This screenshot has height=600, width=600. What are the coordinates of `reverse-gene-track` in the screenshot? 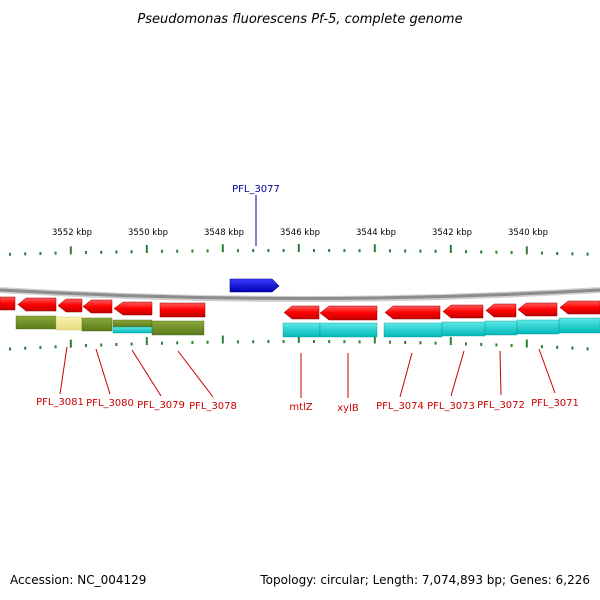 It's located at (300, 308).